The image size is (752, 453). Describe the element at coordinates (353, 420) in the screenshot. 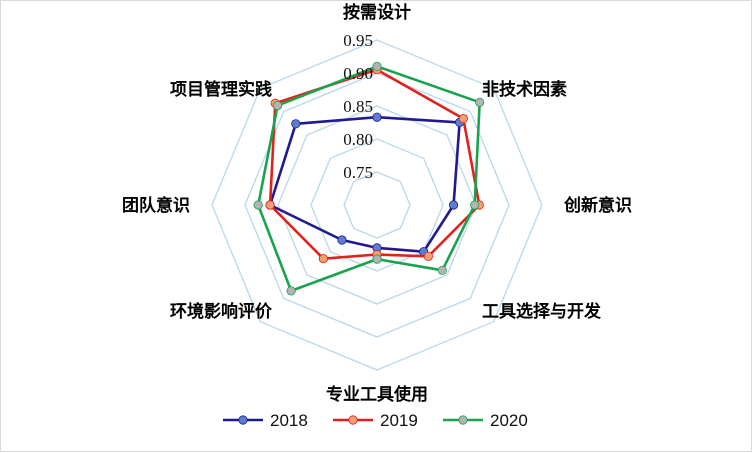

I see `legend-marker-2019` at that location.